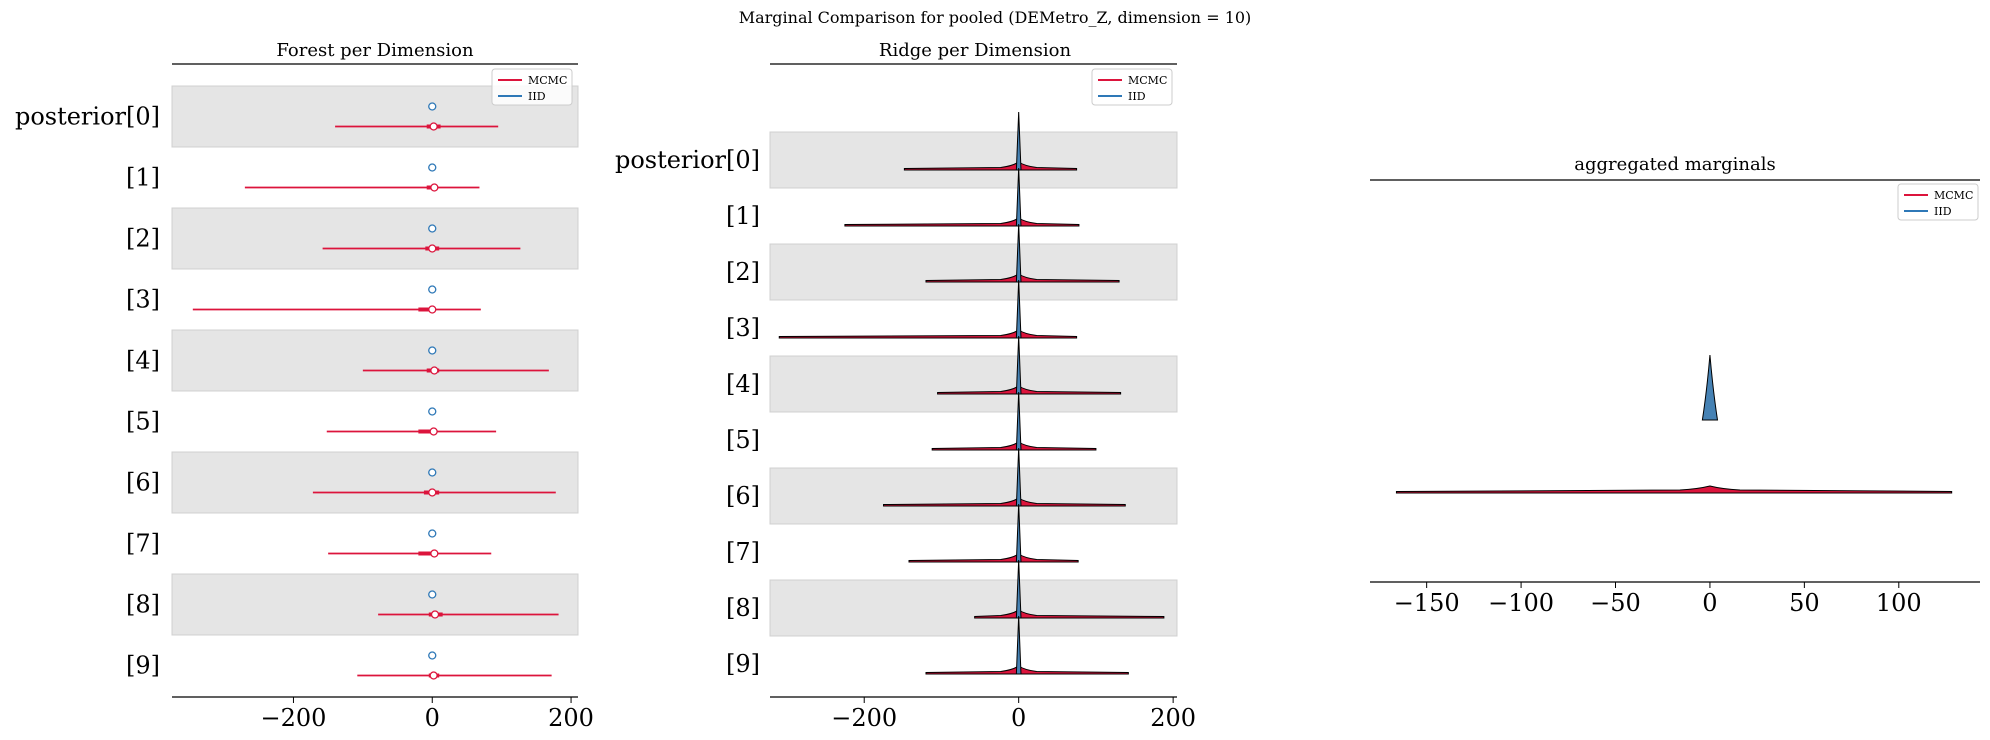 The image size is (1990, 740). I want to click on forest-y-label: [7], so click(143, 544).